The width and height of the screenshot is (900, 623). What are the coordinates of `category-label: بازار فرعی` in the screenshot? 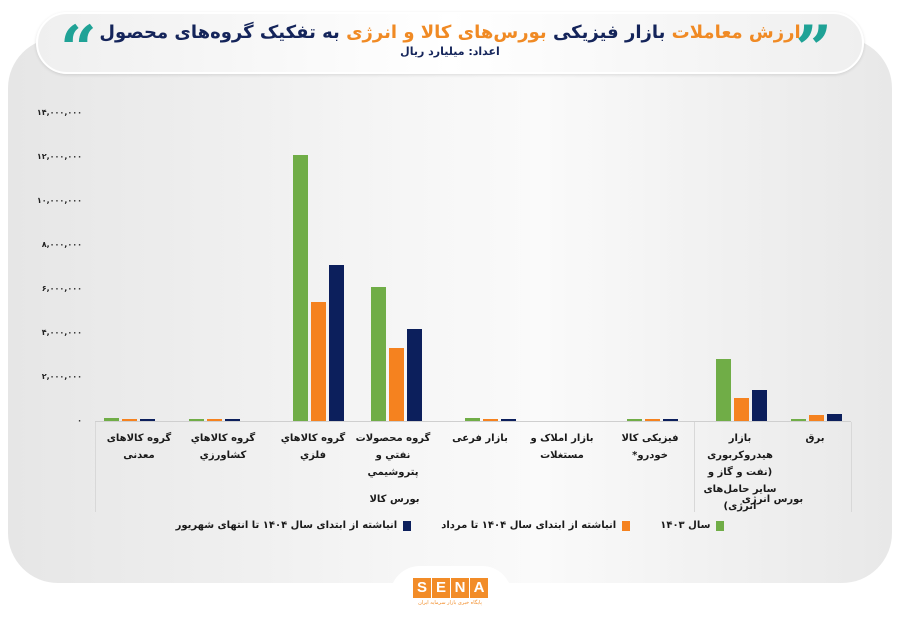 It's located at (480, 438).